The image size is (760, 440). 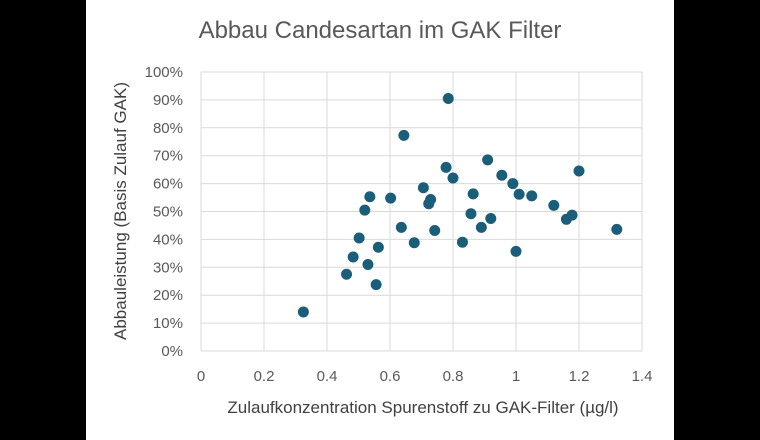 I want to click on y-tick-label: 100%, so click(x=164, y=72).